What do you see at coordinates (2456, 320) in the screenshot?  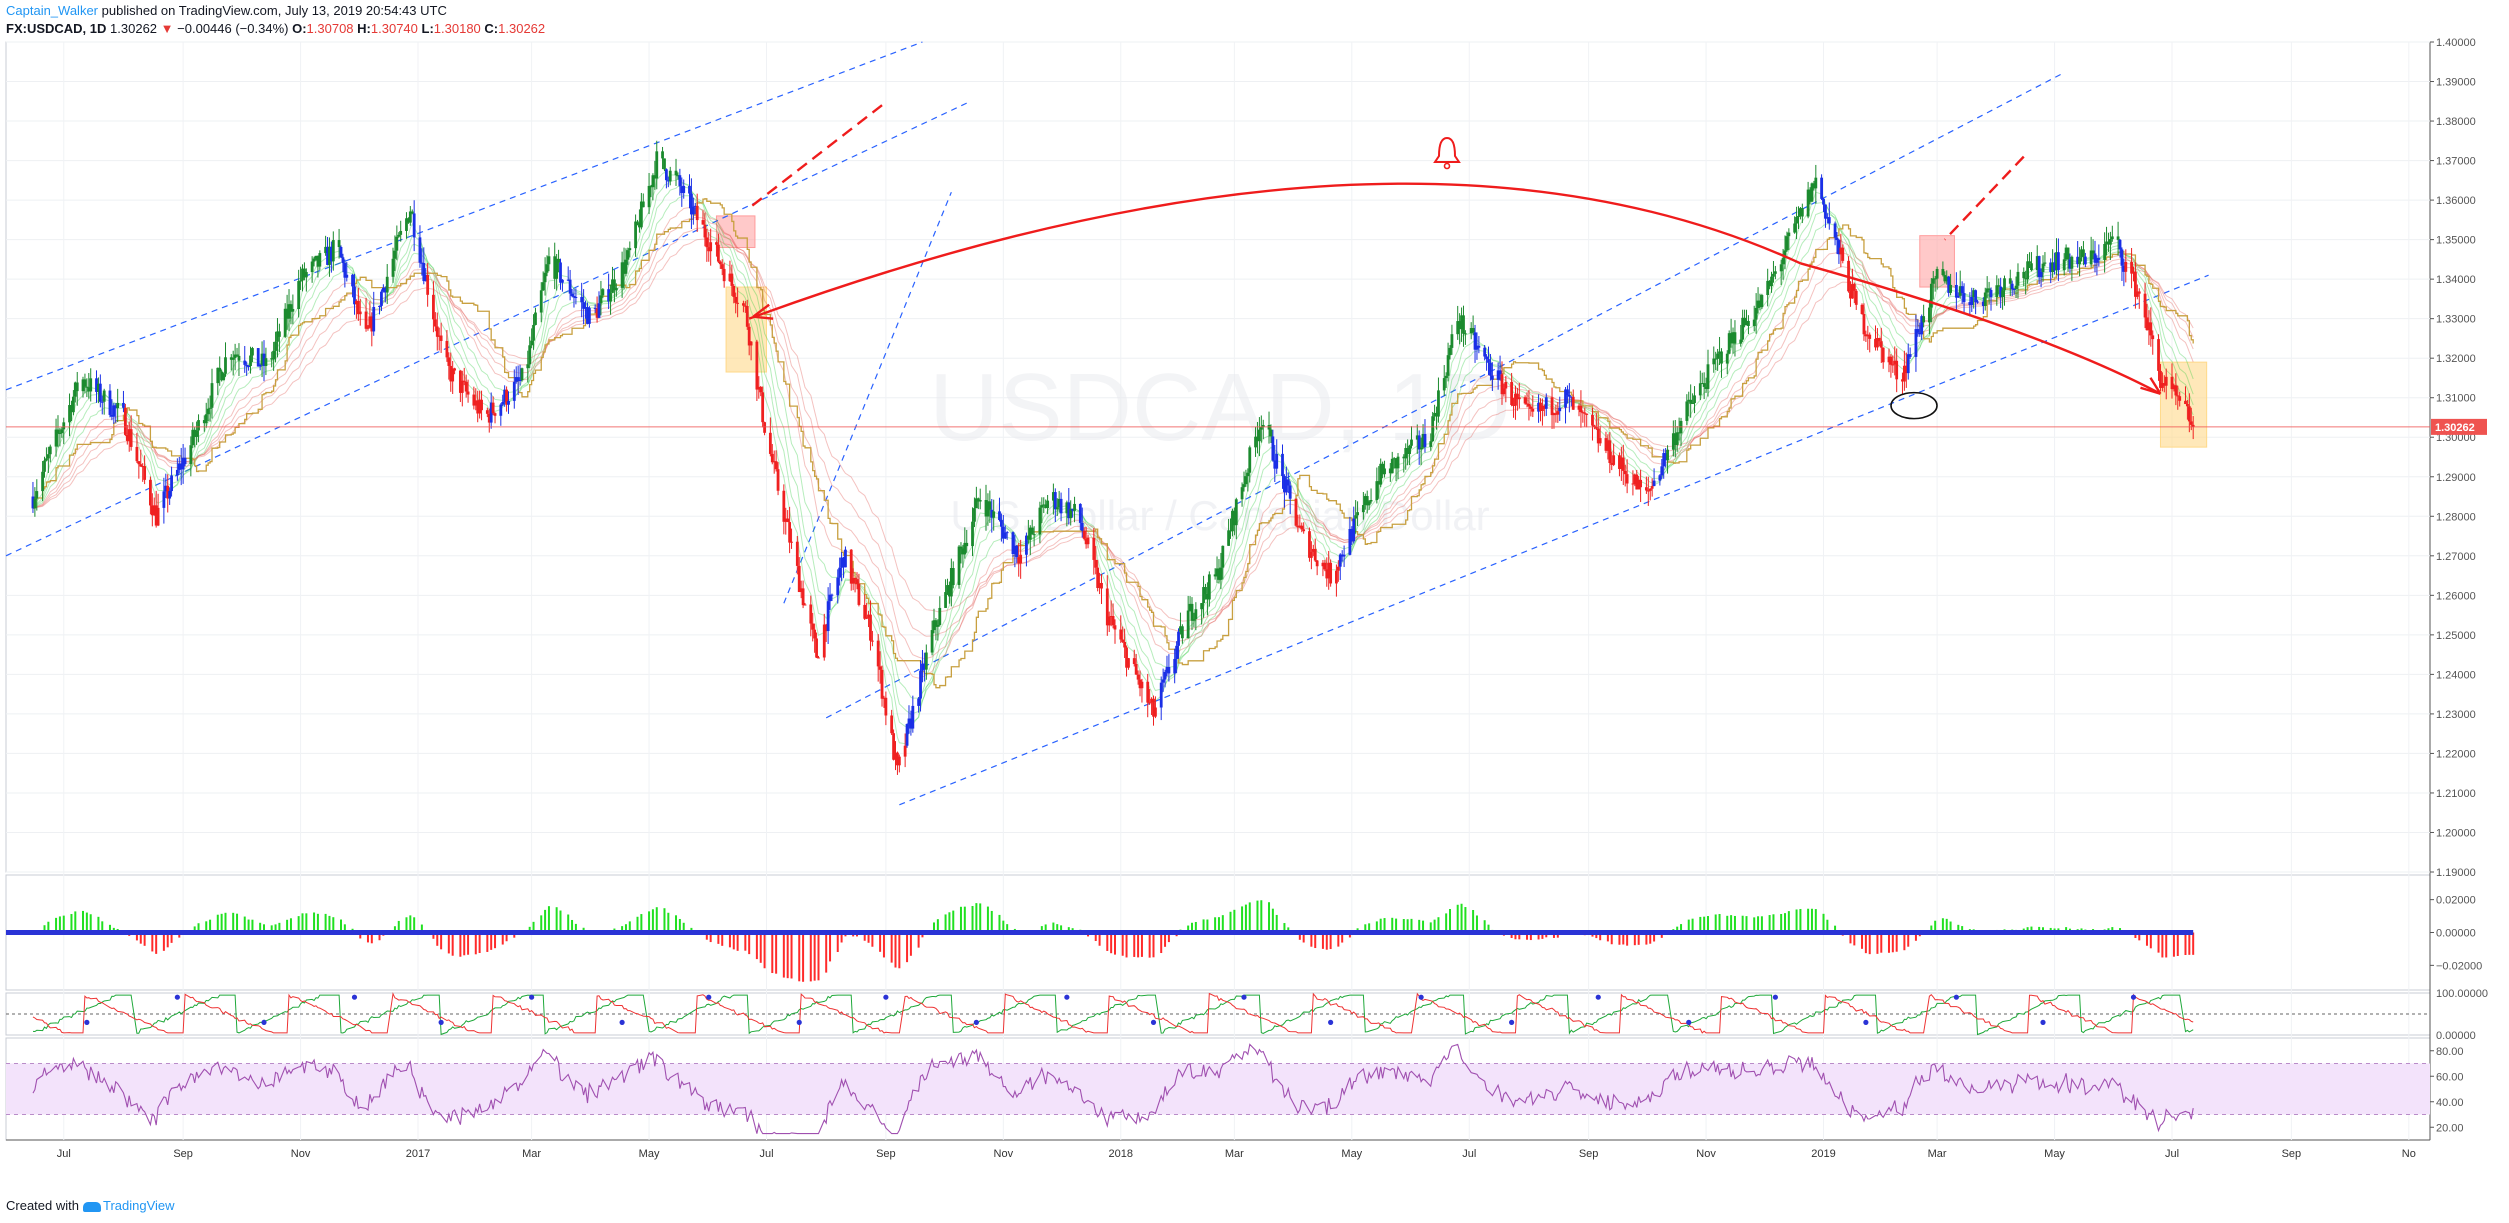 I see `y-tick-label: 1.33000` at bounding box center [2456, 320].